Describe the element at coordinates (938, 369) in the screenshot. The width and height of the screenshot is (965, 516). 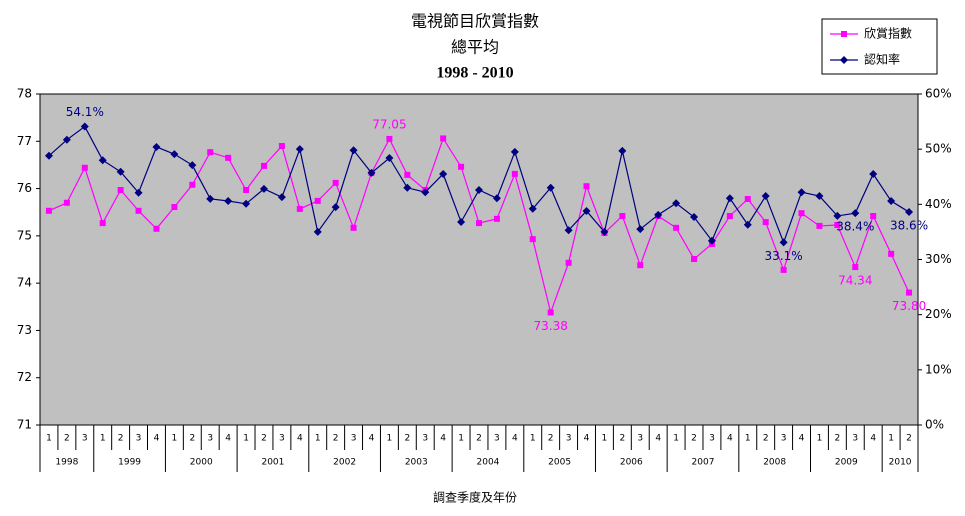
I see `y2-tick-label: 10%` at that location.